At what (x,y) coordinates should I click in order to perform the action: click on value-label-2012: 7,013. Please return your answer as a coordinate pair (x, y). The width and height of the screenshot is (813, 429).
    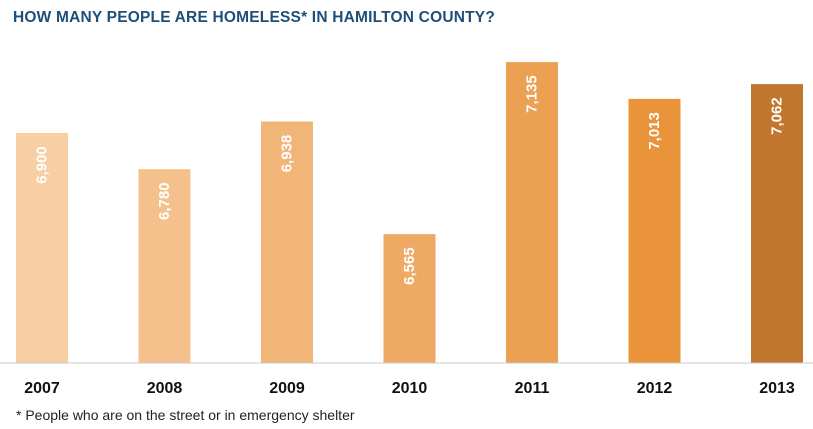
    Looking at the image, I should click on (654, 131).